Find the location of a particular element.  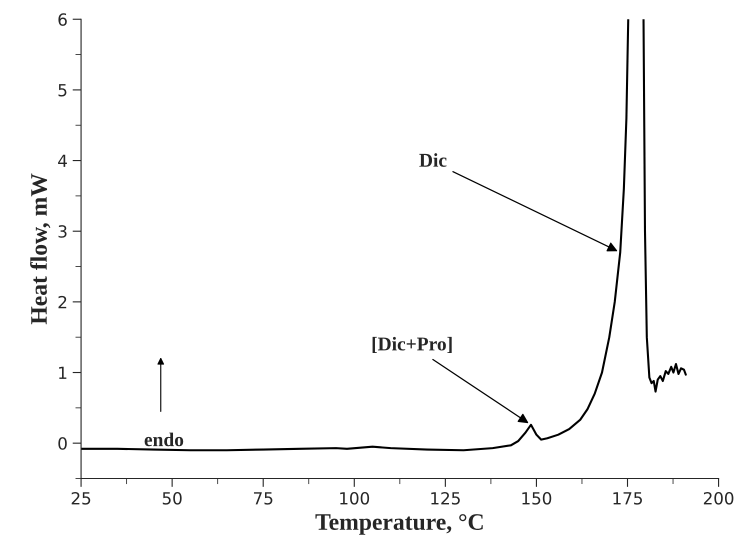

x-tick-label: 50 is located at coordinates (172, 498).